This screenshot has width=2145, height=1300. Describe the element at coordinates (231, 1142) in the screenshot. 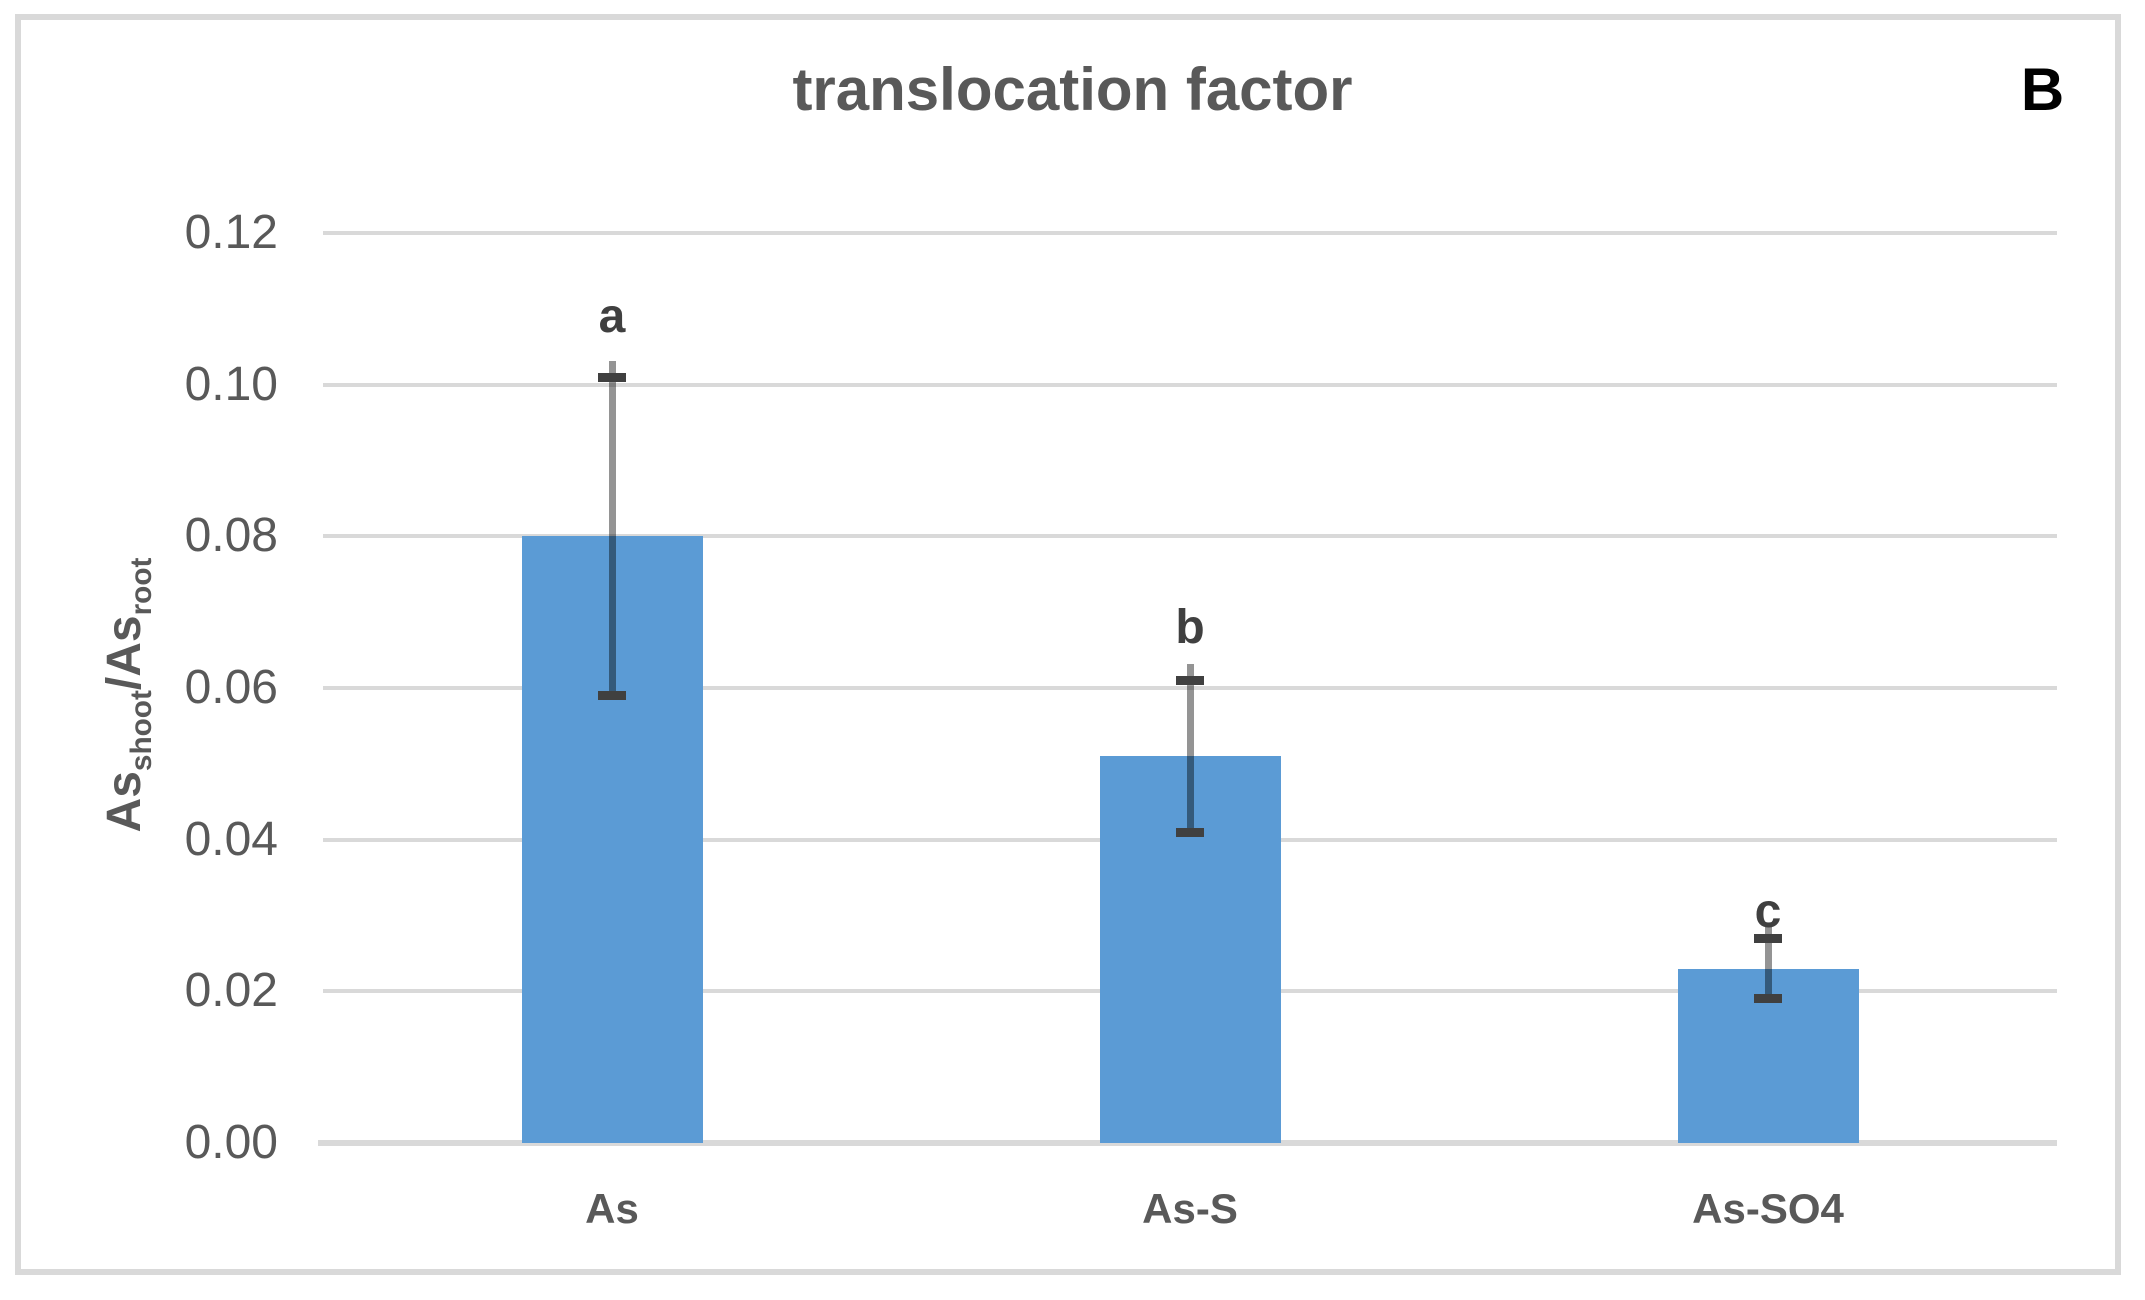

I see `y-tick-label: 0.00` at that location.